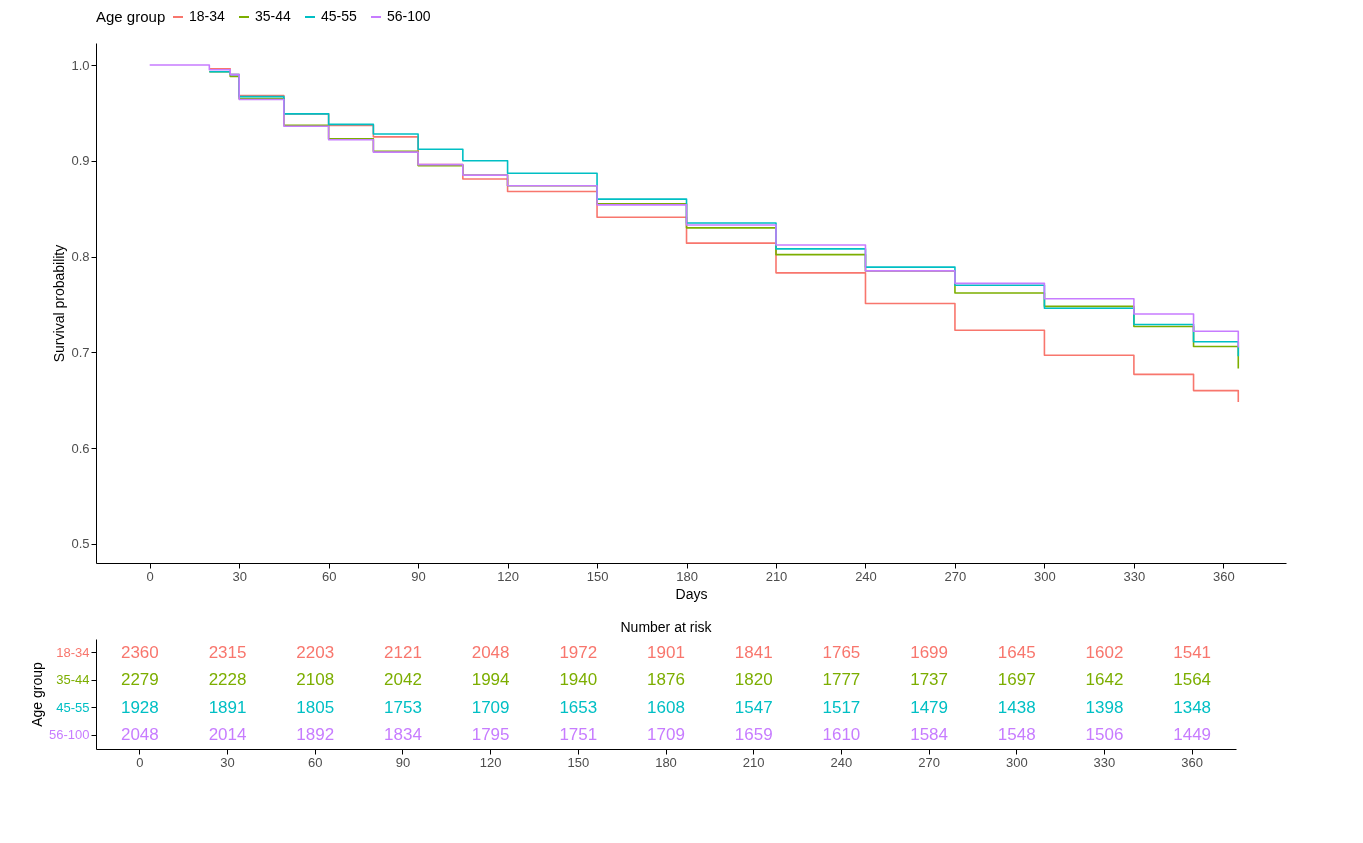 Image resolution: width=1363 pixels, height=843 pixels. What do you see at coordinates (1016, 652) in the screenshot?
I see `data-label: 1645` at bounding box center [1016, 652].